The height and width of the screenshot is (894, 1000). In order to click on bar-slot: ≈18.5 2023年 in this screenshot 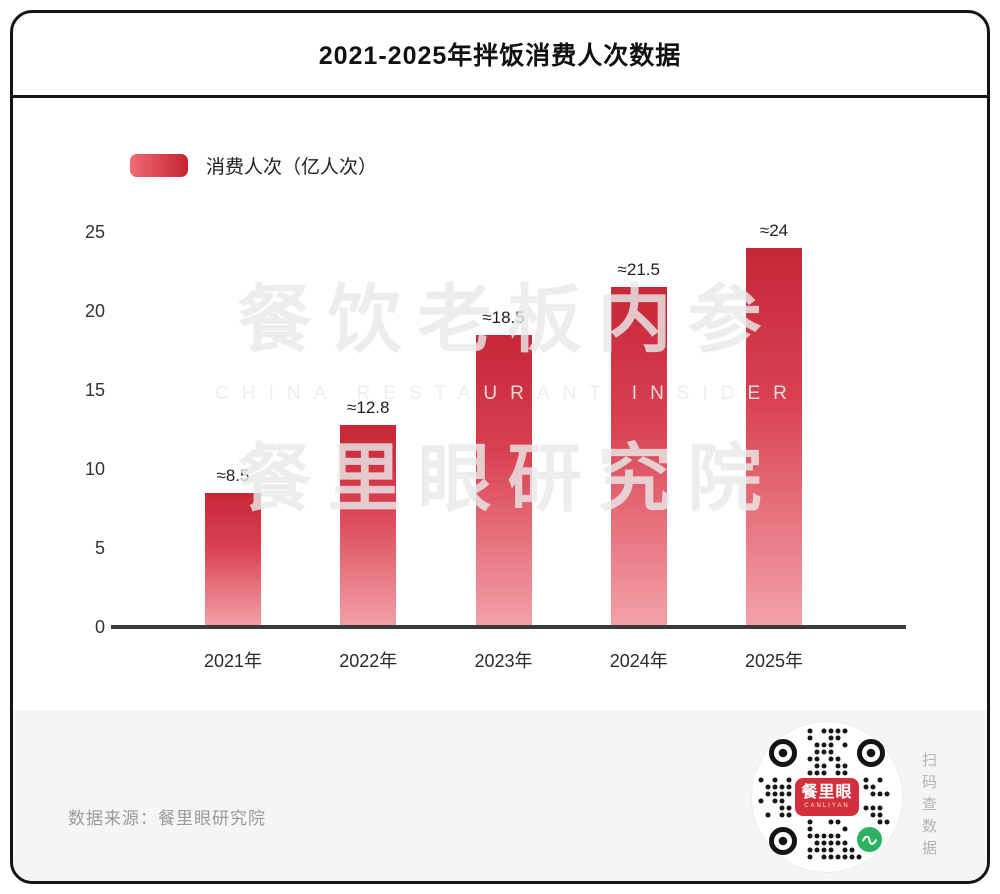, I will do `click(504, 451)`.